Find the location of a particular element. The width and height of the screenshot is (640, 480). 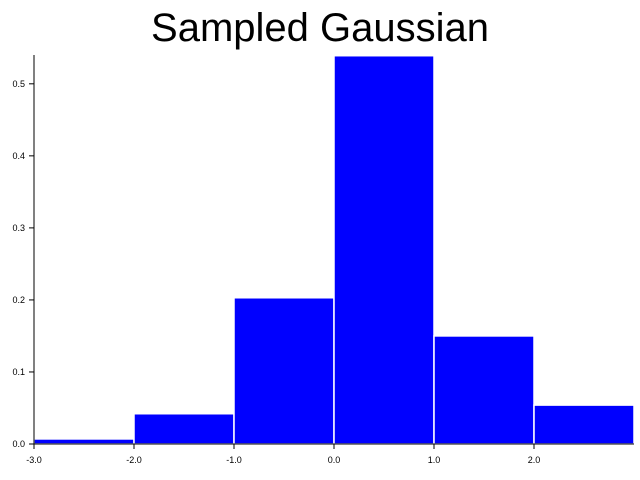

x-tick-label-4: 1.0 is located at coordinates (434, 460).